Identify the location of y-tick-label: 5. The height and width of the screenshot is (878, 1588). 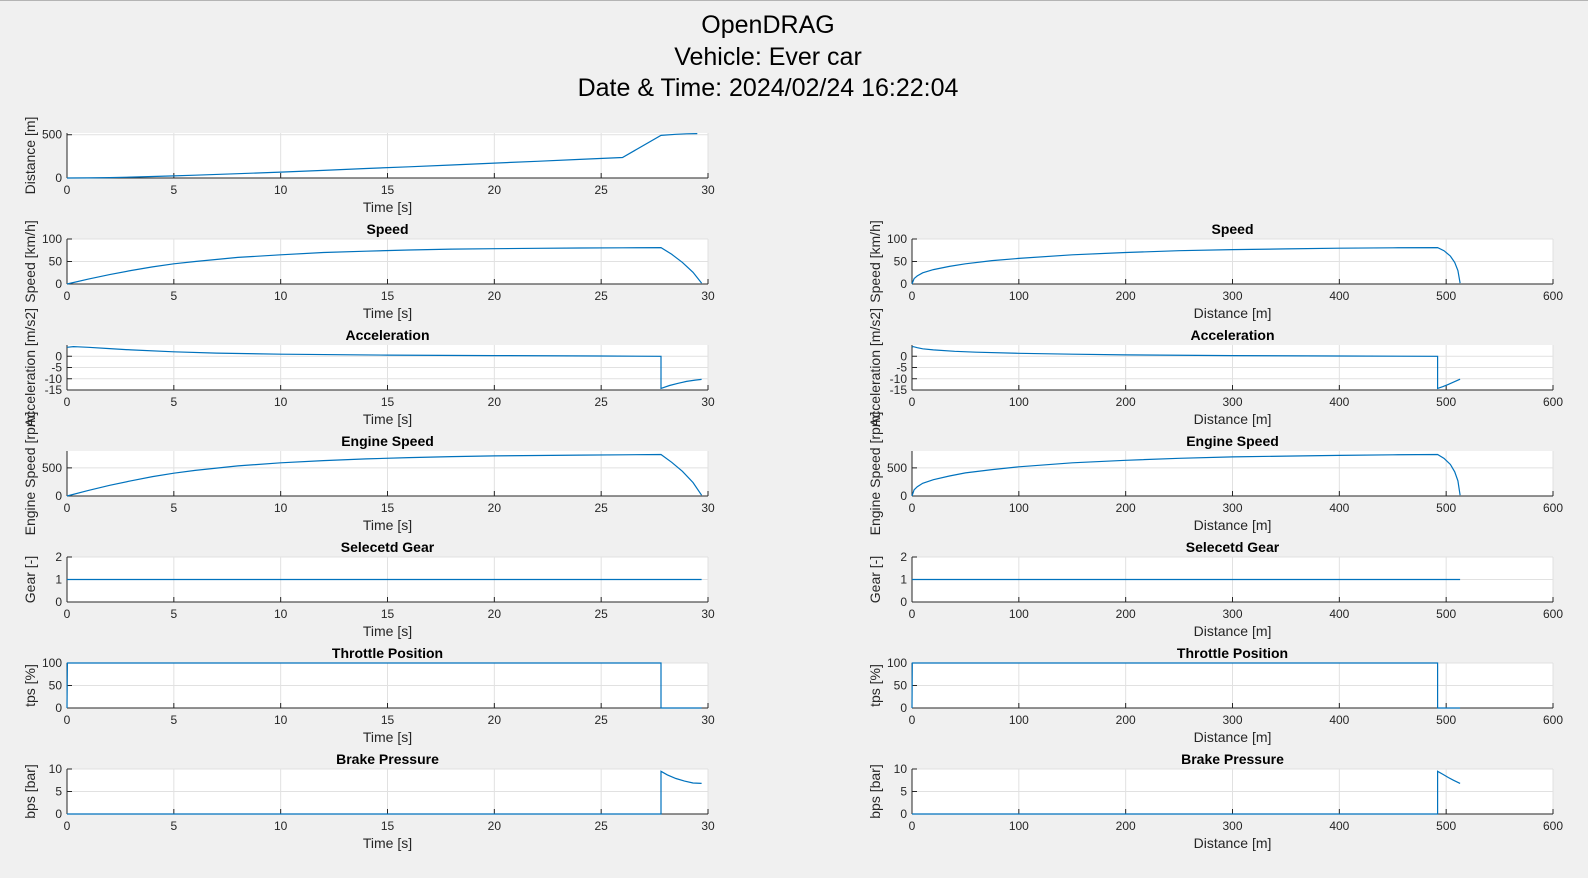
(903, 792).